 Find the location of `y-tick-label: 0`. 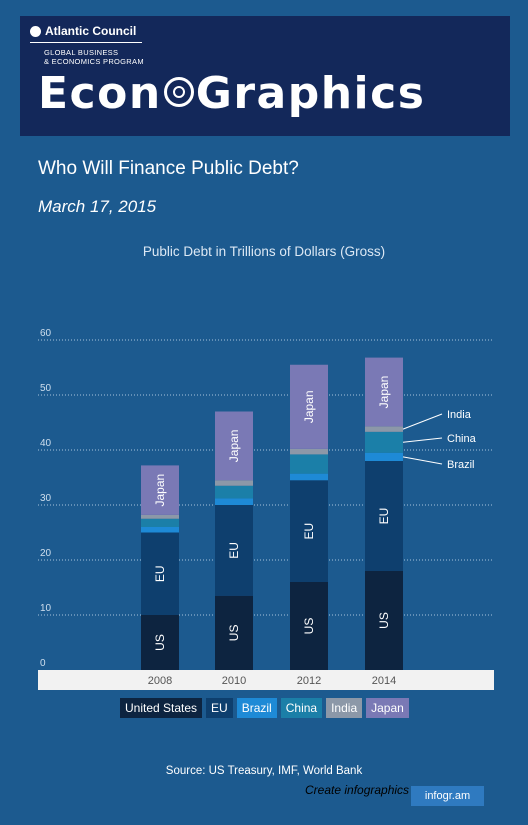

y-tick-label: 0 is located at coordinates (43, 663).